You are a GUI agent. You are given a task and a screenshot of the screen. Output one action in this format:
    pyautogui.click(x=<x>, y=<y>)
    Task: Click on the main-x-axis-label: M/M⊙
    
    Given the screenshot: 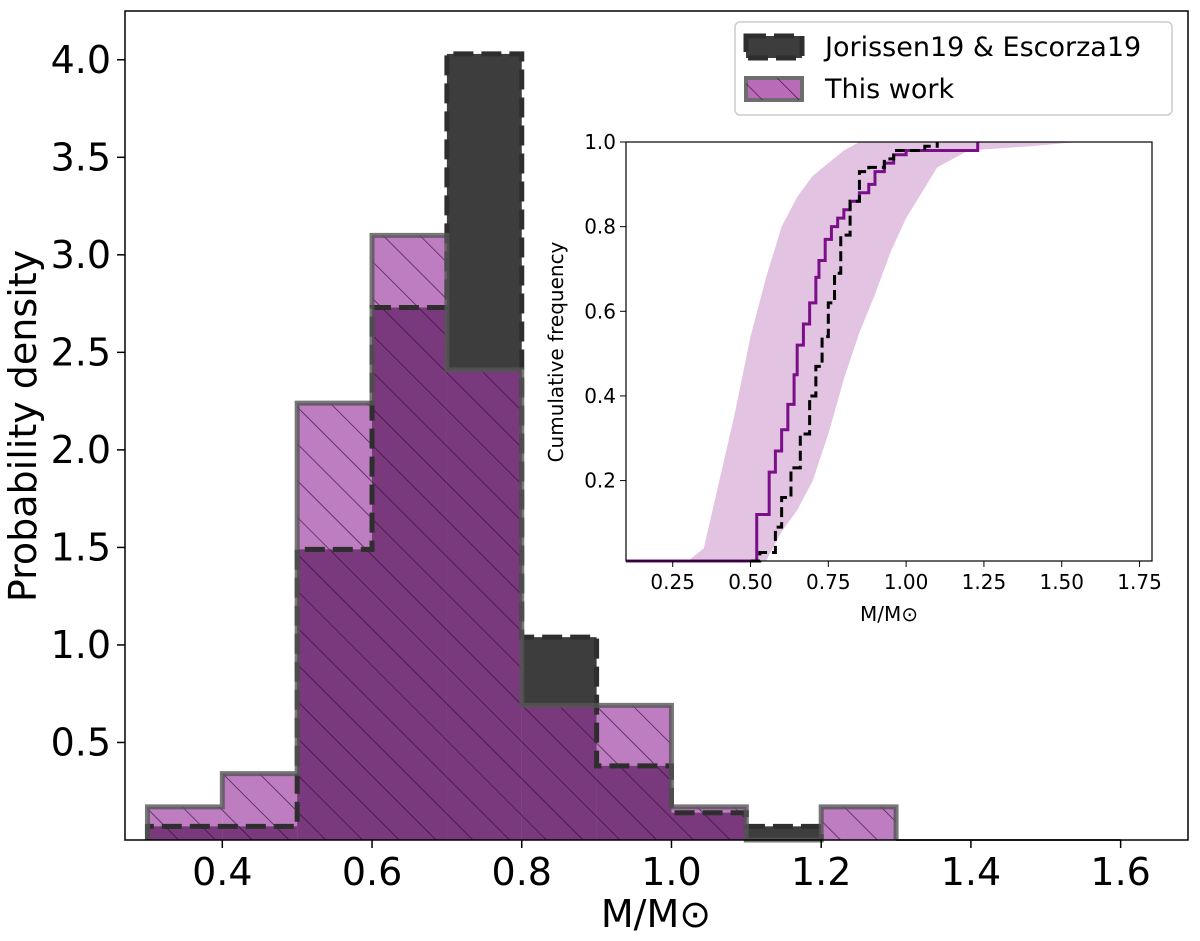 What is the action you would take?
    pyautogui.click(x=656, y=914)
    